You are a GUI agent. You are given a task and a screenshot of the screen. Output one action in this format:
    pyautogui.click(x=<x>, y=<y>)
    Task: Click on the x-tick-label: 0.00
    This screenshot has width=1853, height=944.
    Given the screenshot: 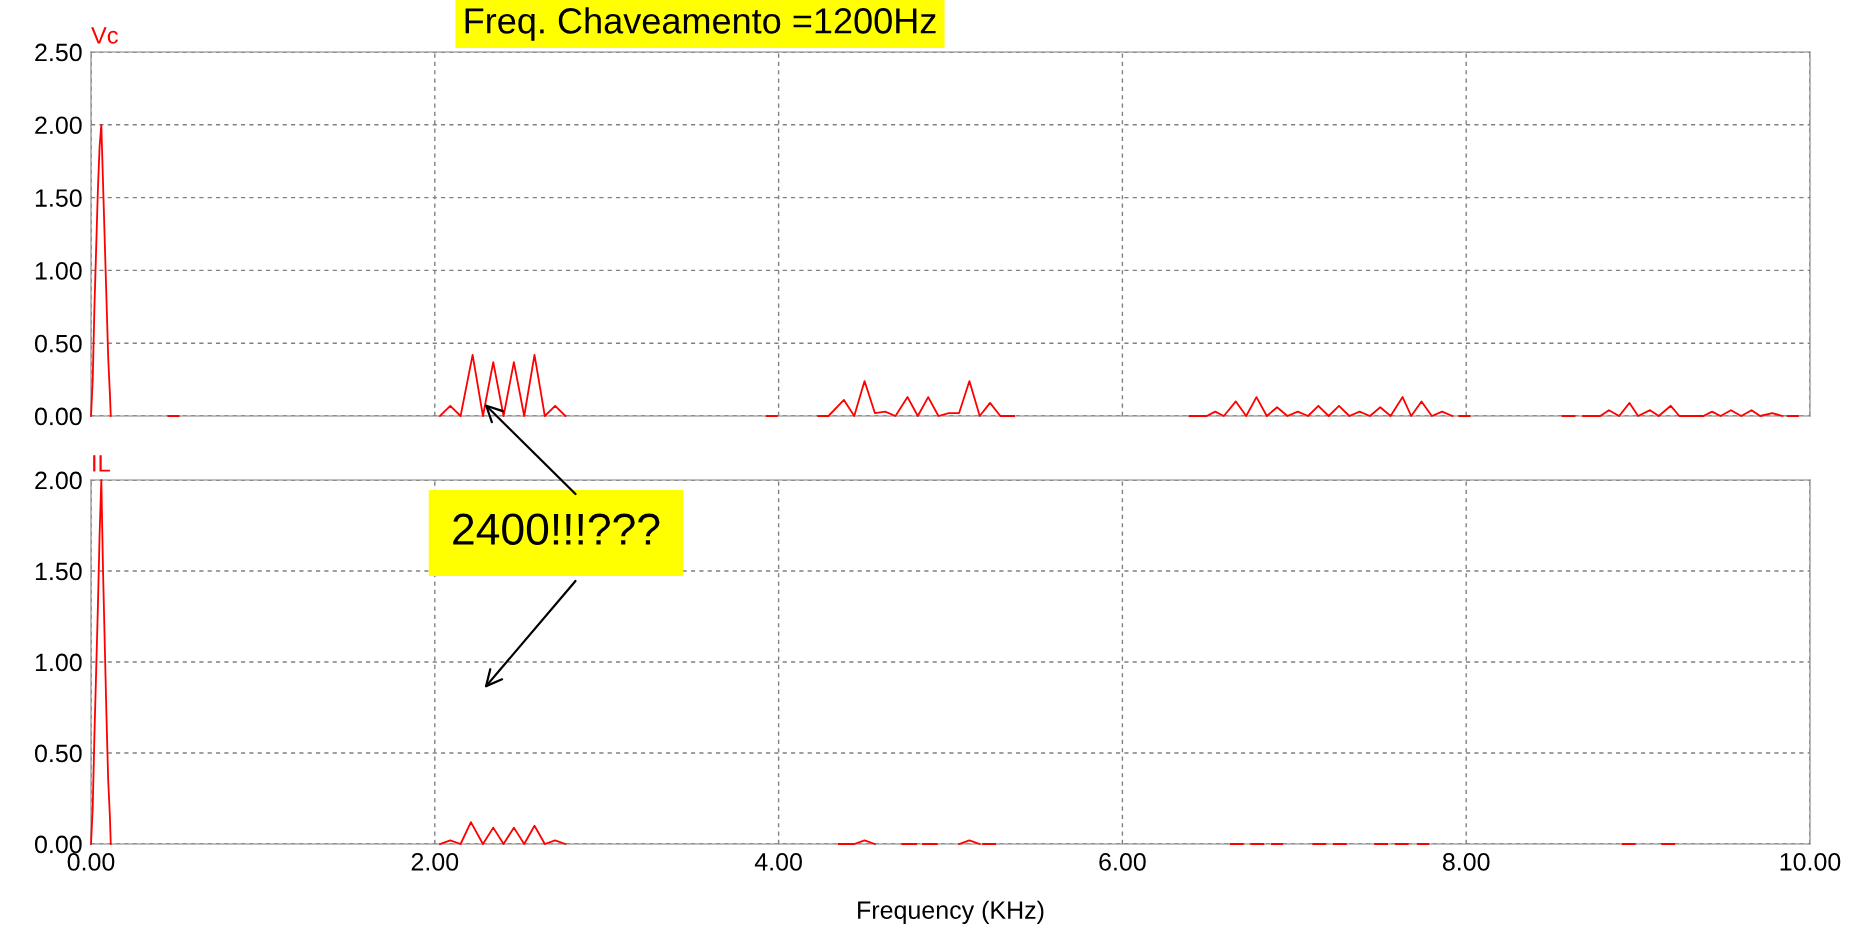 What is the action you would take?
    pyautogui.click(x=91, y=861)
    